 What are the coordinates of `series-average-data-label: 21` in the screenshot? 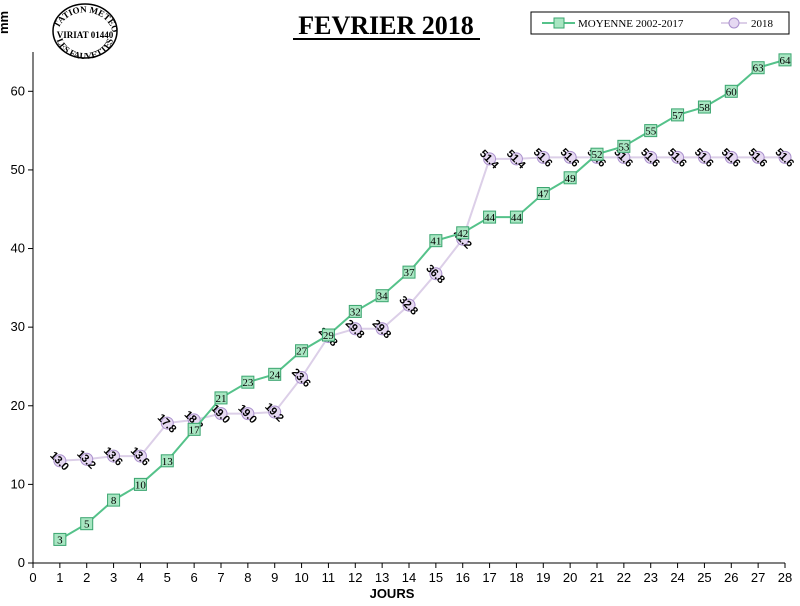 It's located at (221, 399).